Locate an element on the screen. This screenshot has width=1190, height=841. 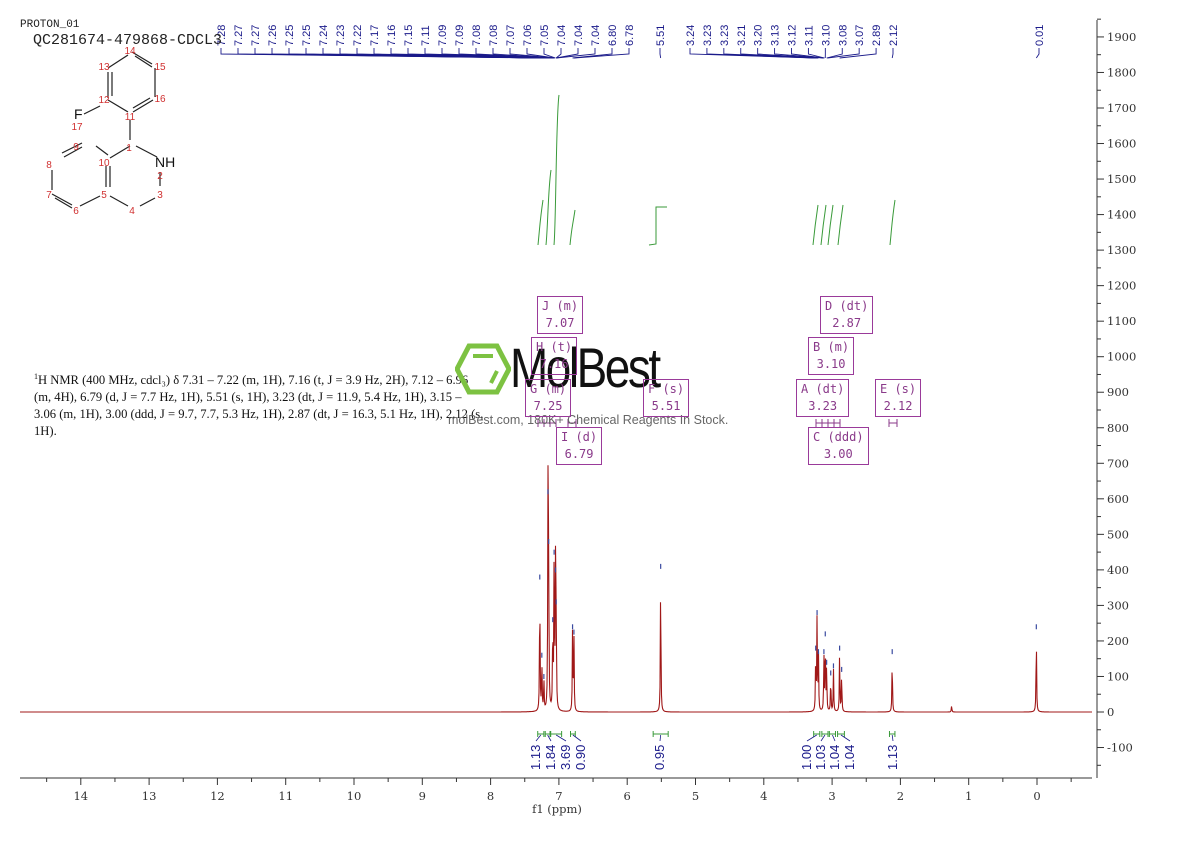
amine-label: NH is located at coordinates (165, 162).